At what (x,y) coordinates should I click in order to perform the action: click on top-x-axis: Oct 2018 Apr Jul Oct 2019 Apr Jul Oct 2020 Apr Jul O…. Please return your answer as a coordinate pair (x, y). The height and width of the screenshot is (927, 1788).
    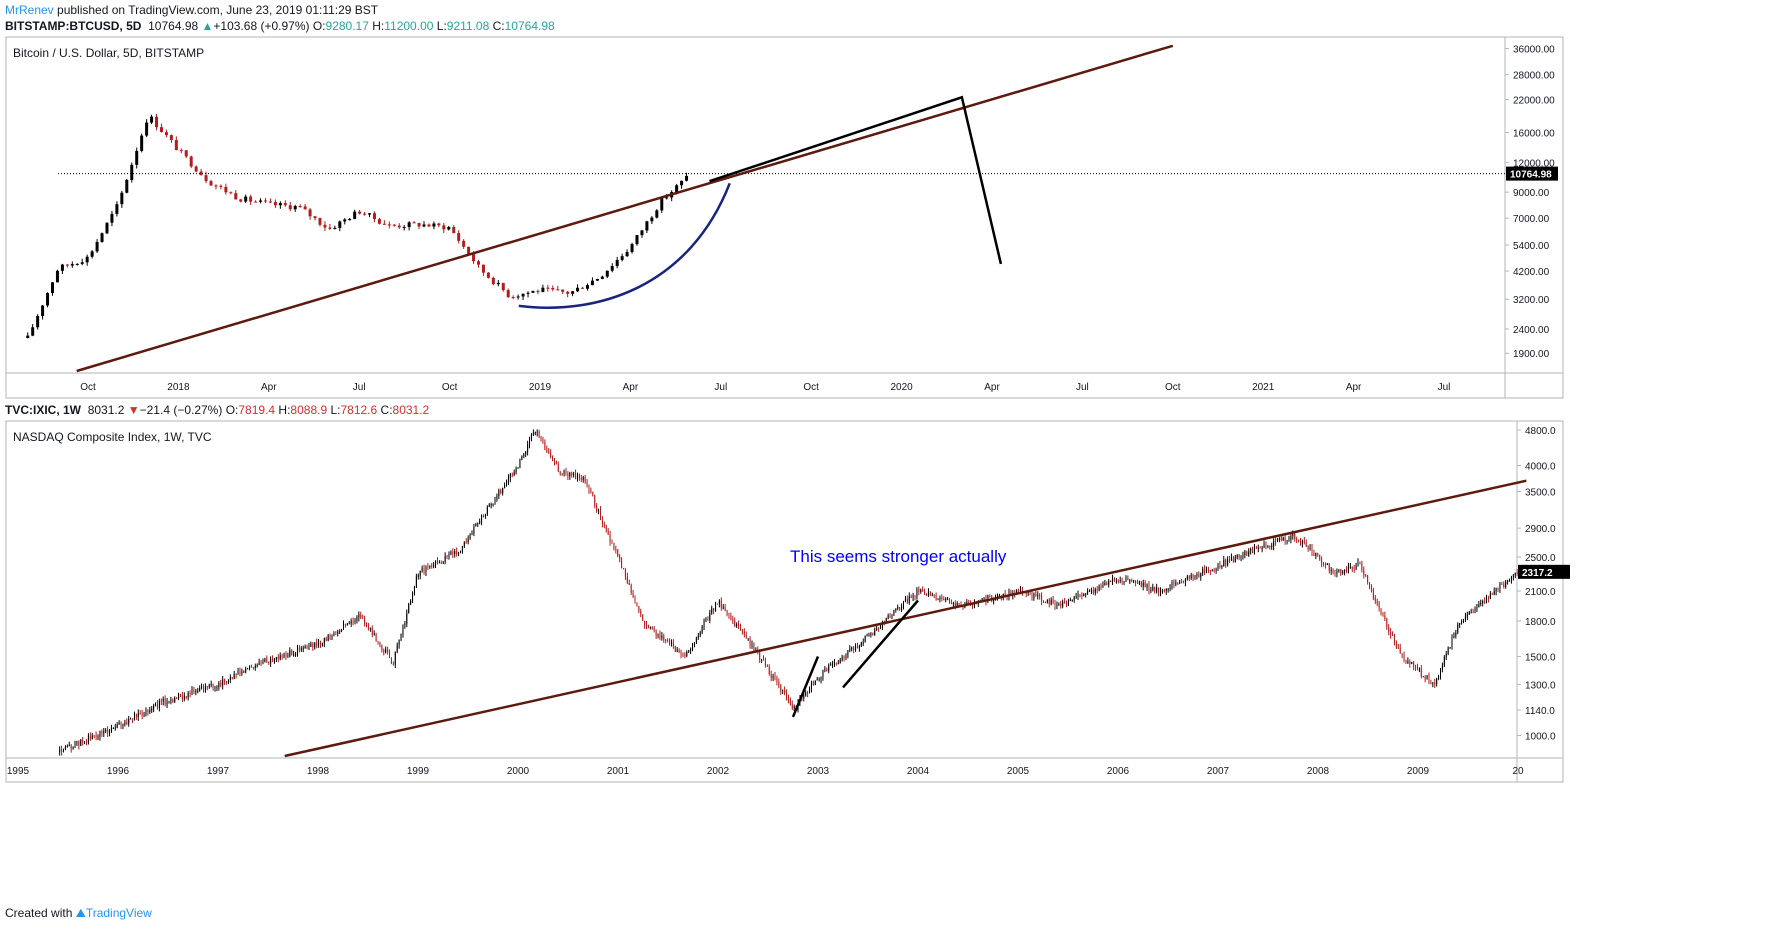
    Looking at the image, I should click on (765, 387).